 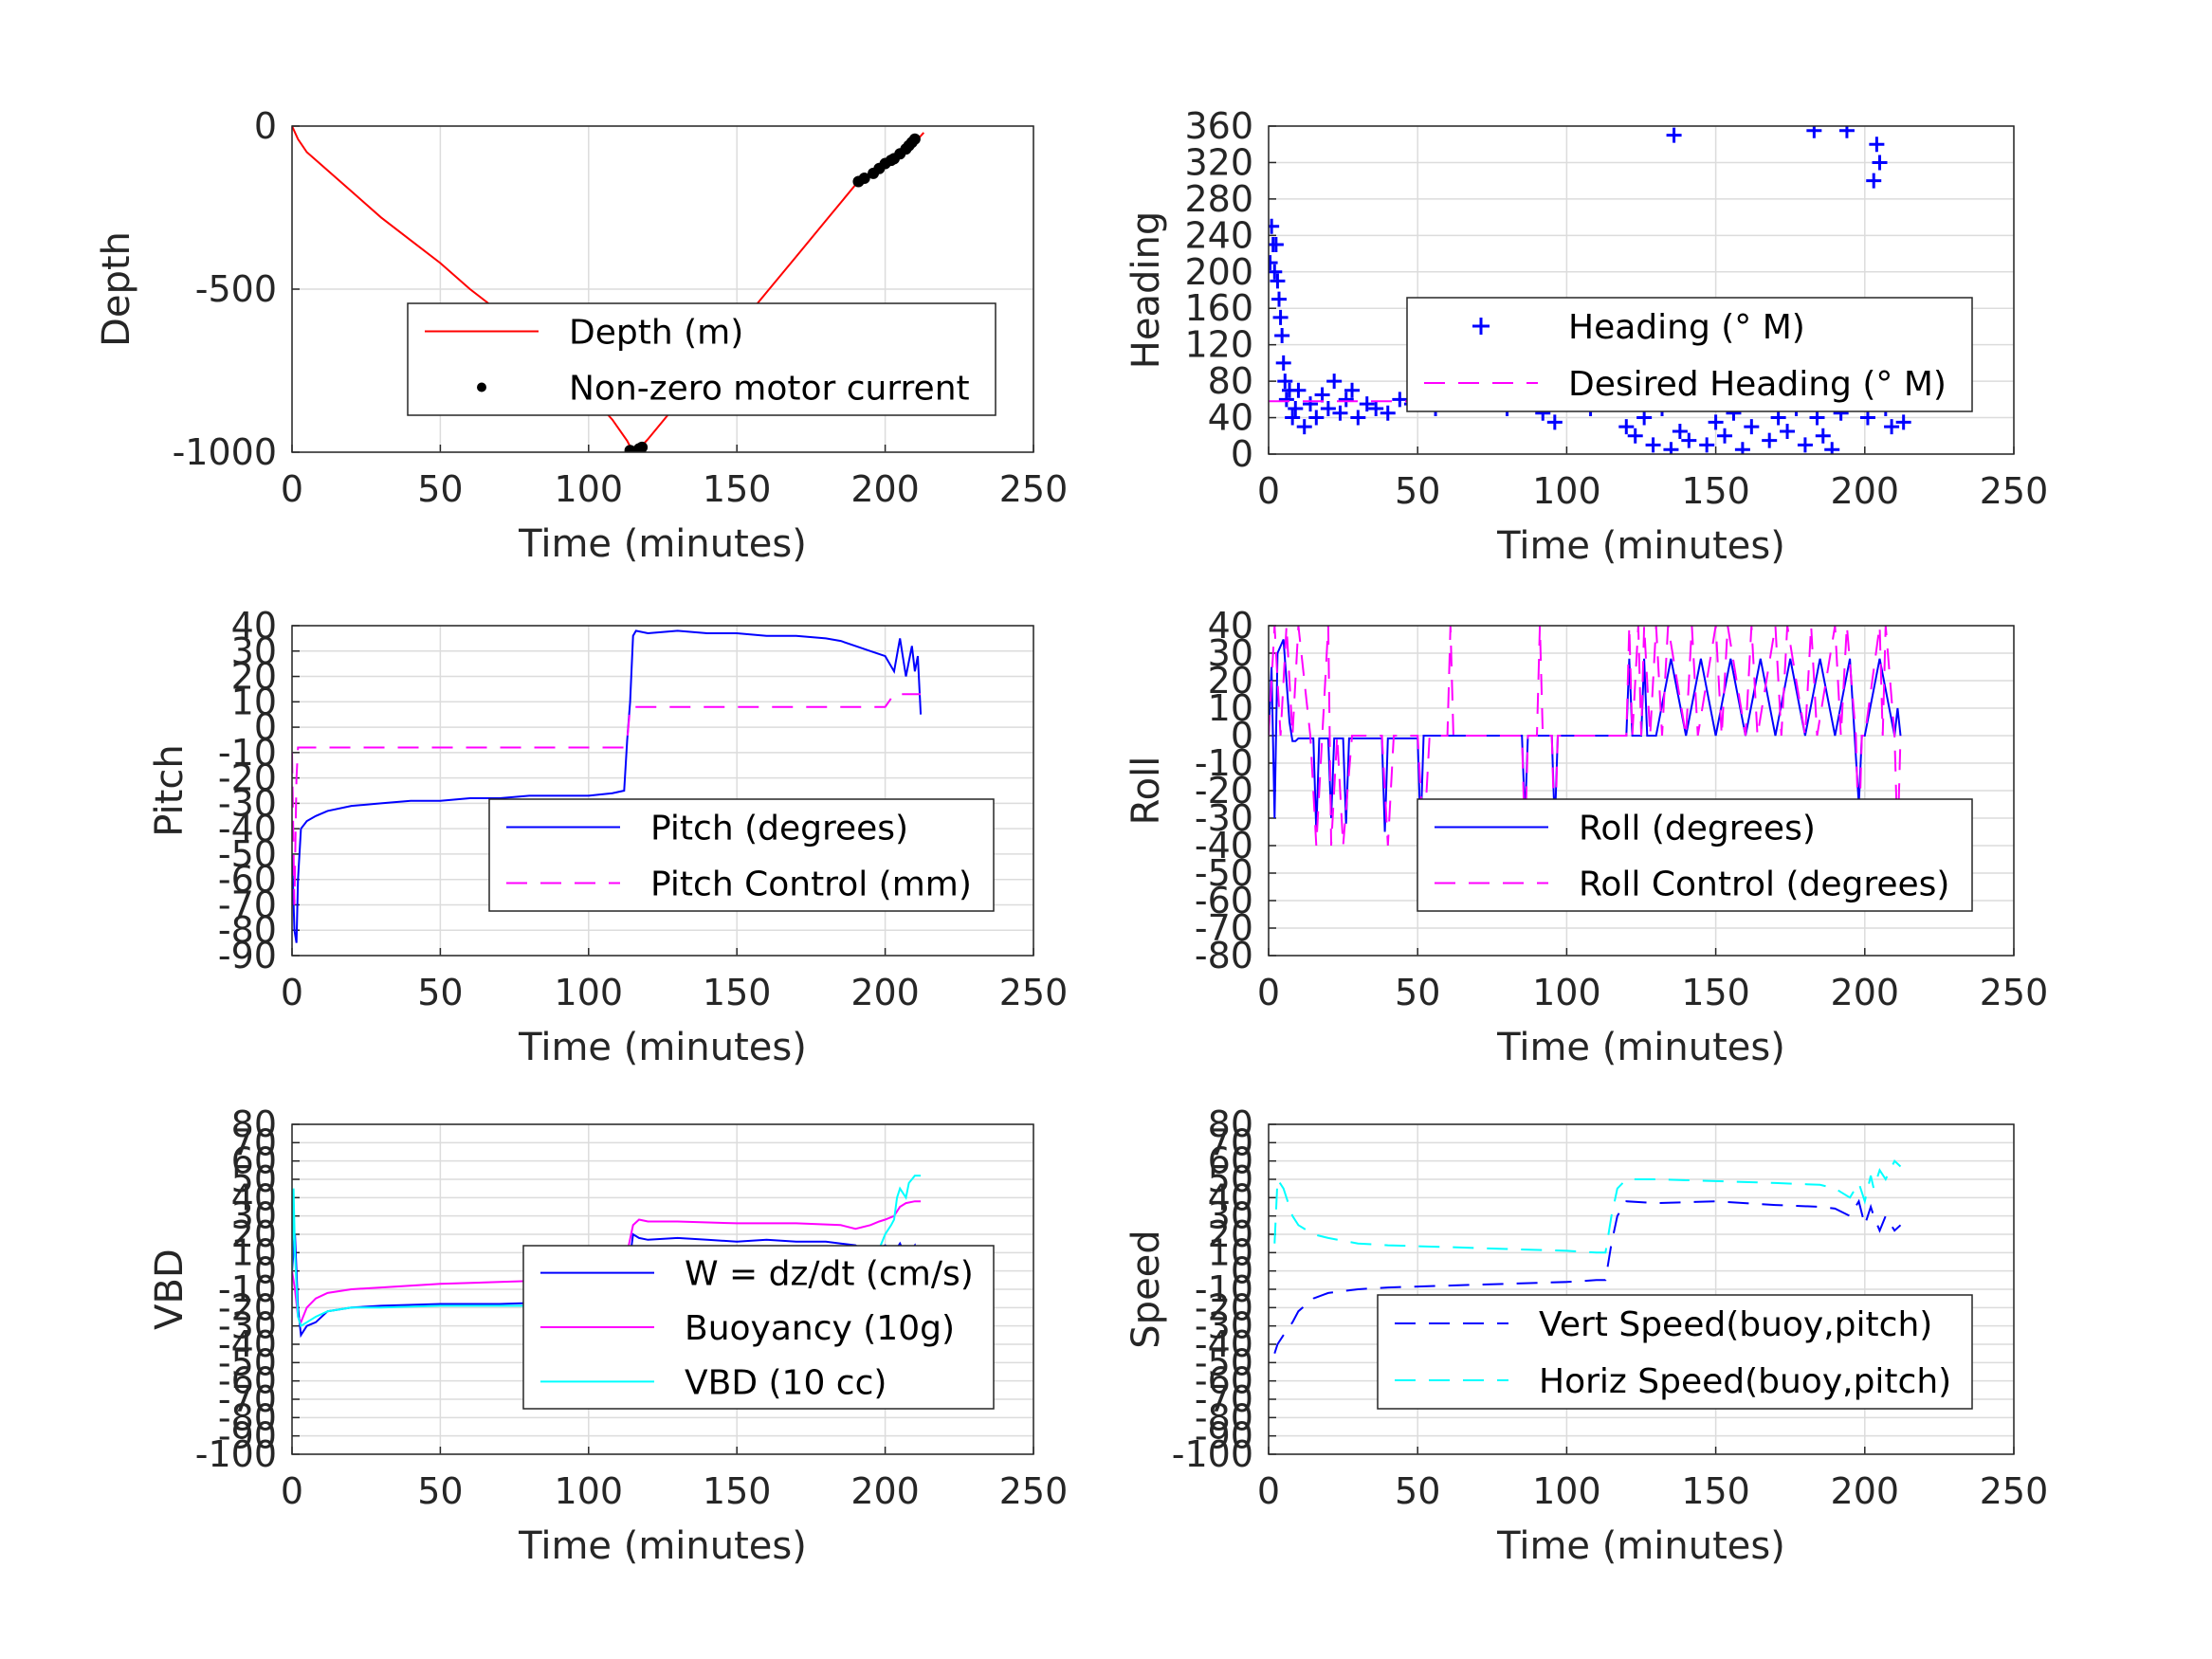 I want to click on legend-box, so click(x=1689, y=354).